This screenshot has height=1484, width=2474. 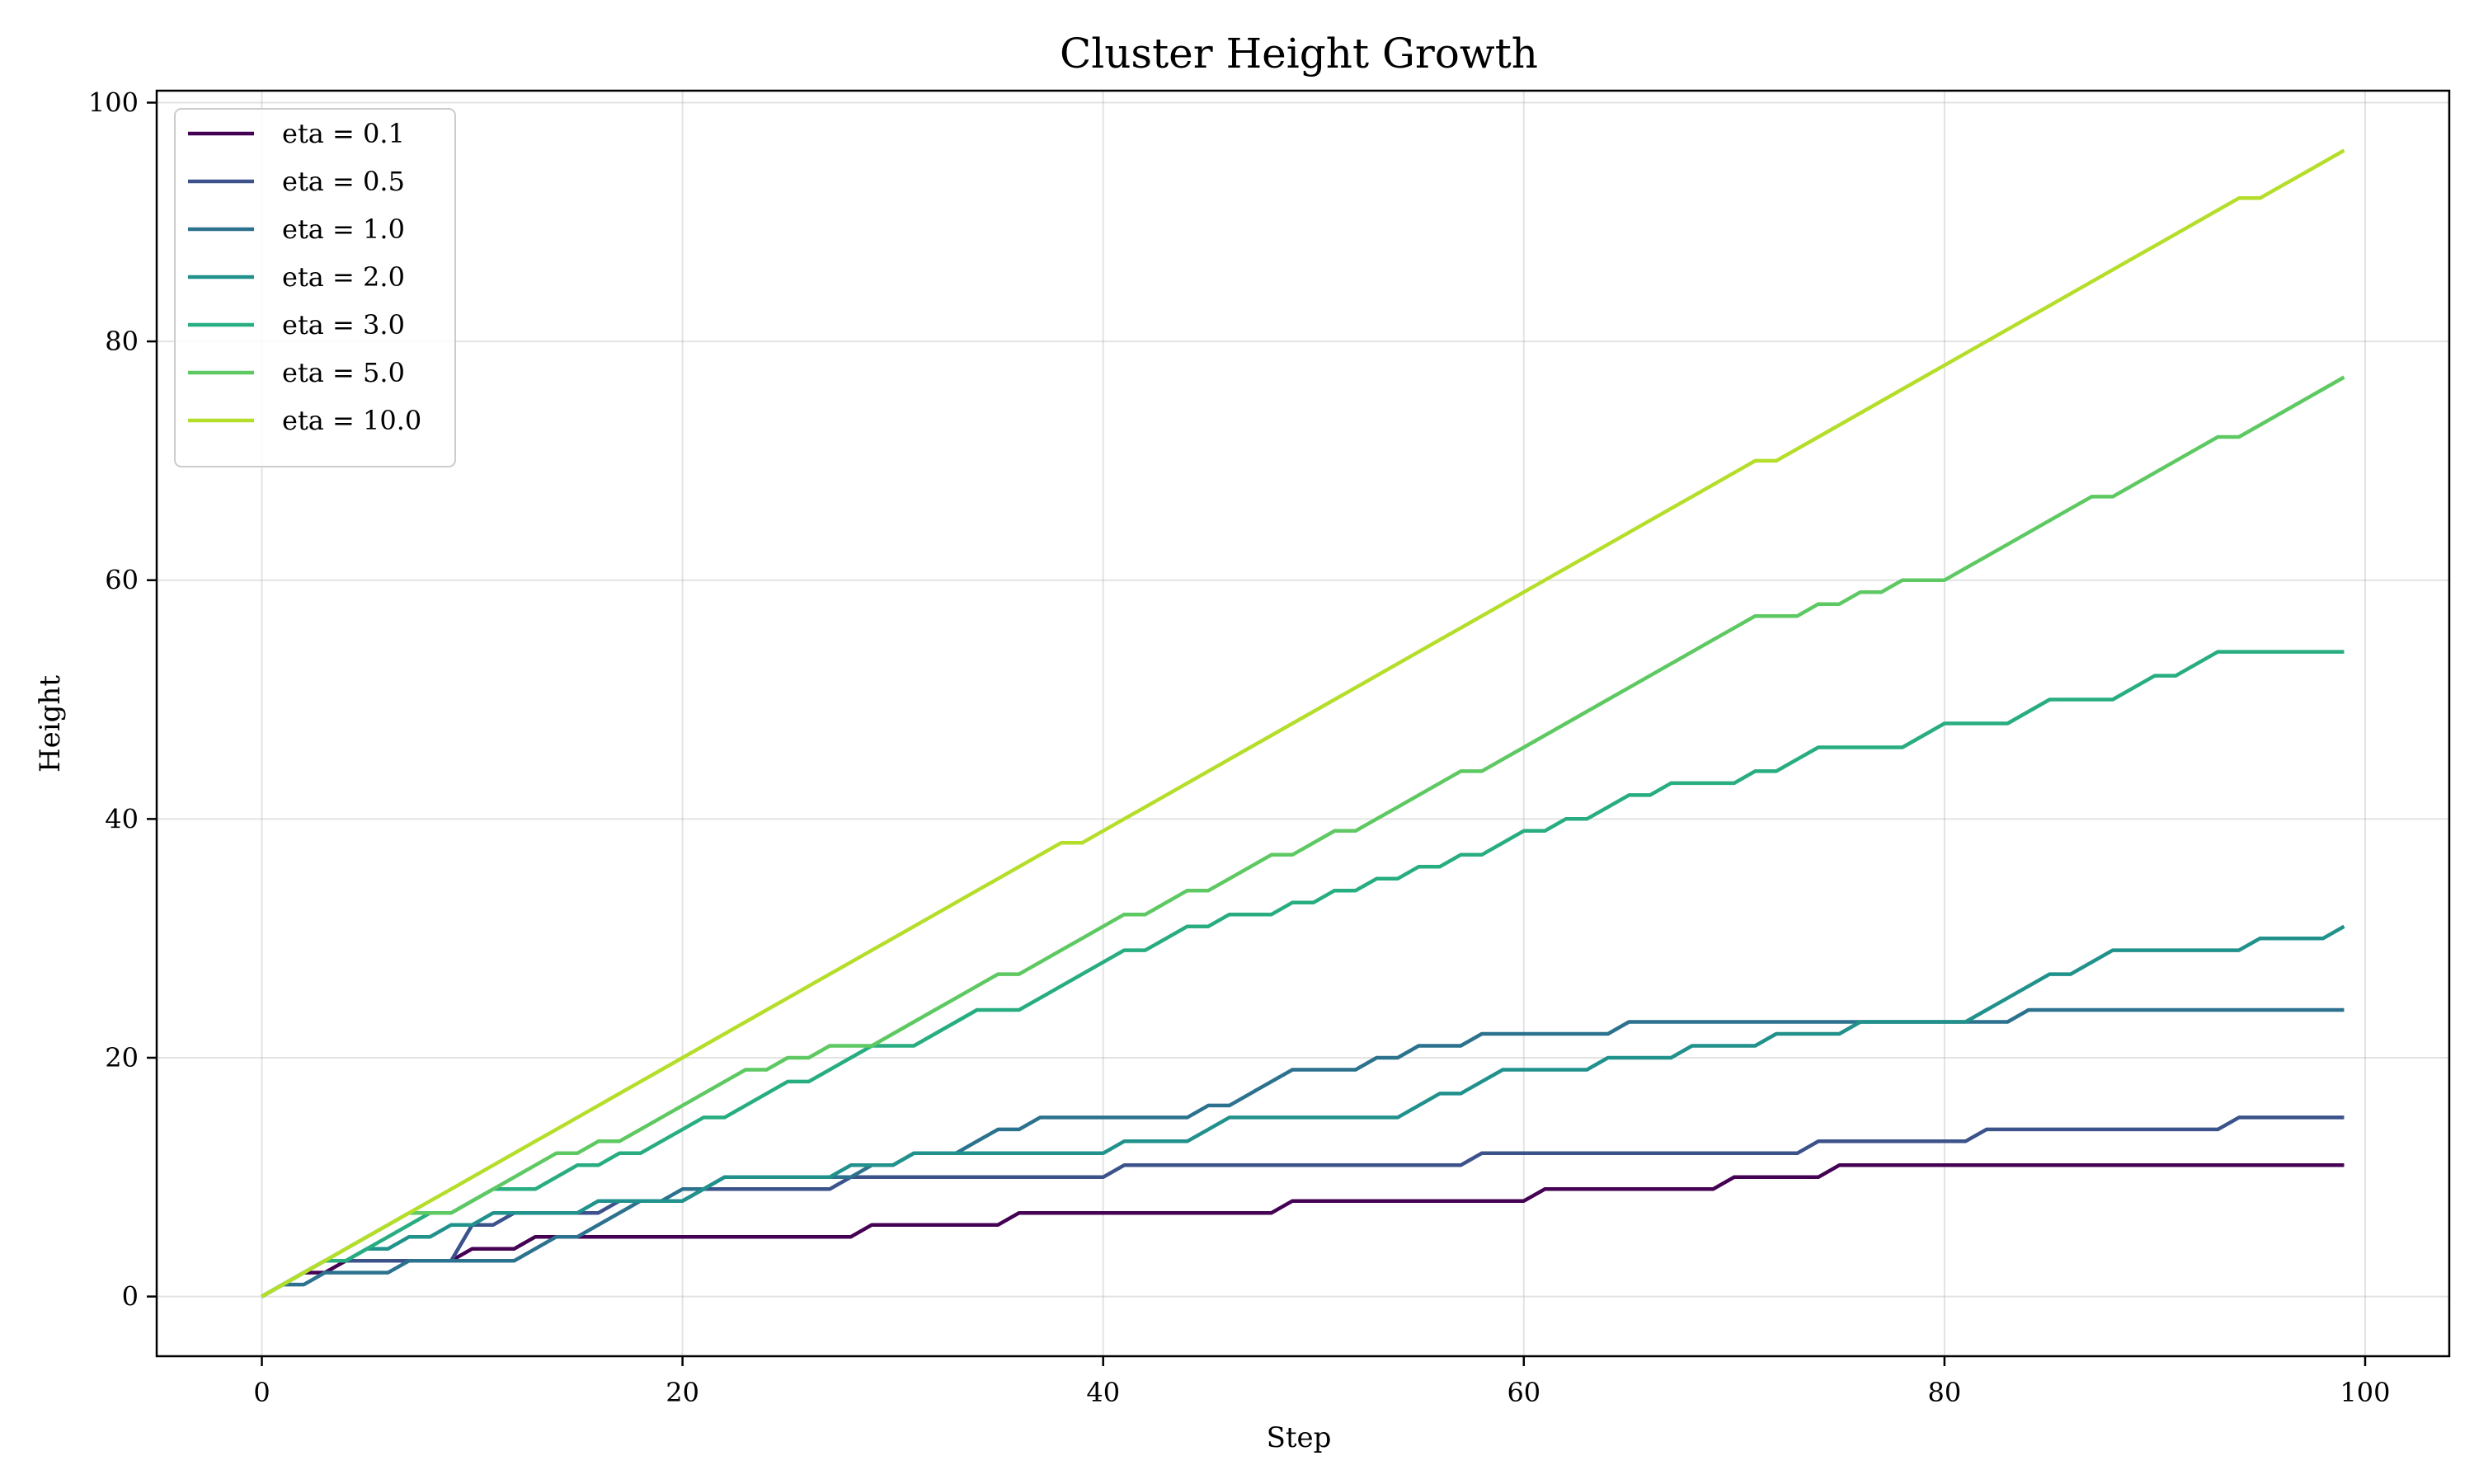 I want to click on x-tick-label: 80, so click(x=1945, y=1392).